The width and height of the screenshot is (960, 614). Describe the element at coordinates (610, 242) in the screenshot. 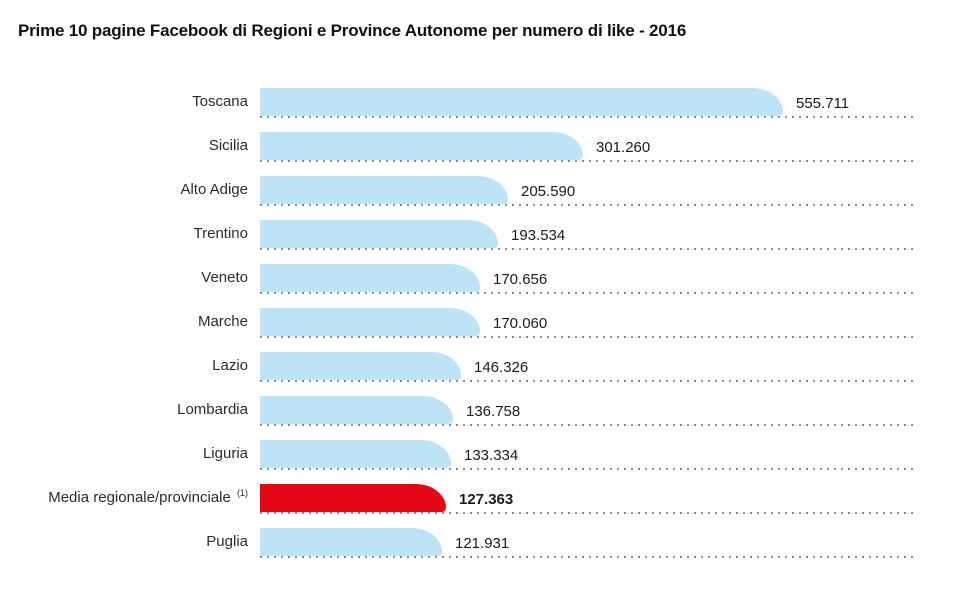

I see `bar-track: 193.534` at that location.